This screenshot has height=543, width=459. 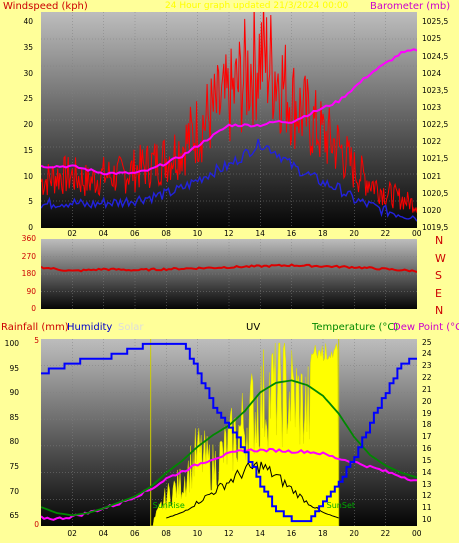 I want to click on windspeed-tick: 5, so click(x=30, y=202).